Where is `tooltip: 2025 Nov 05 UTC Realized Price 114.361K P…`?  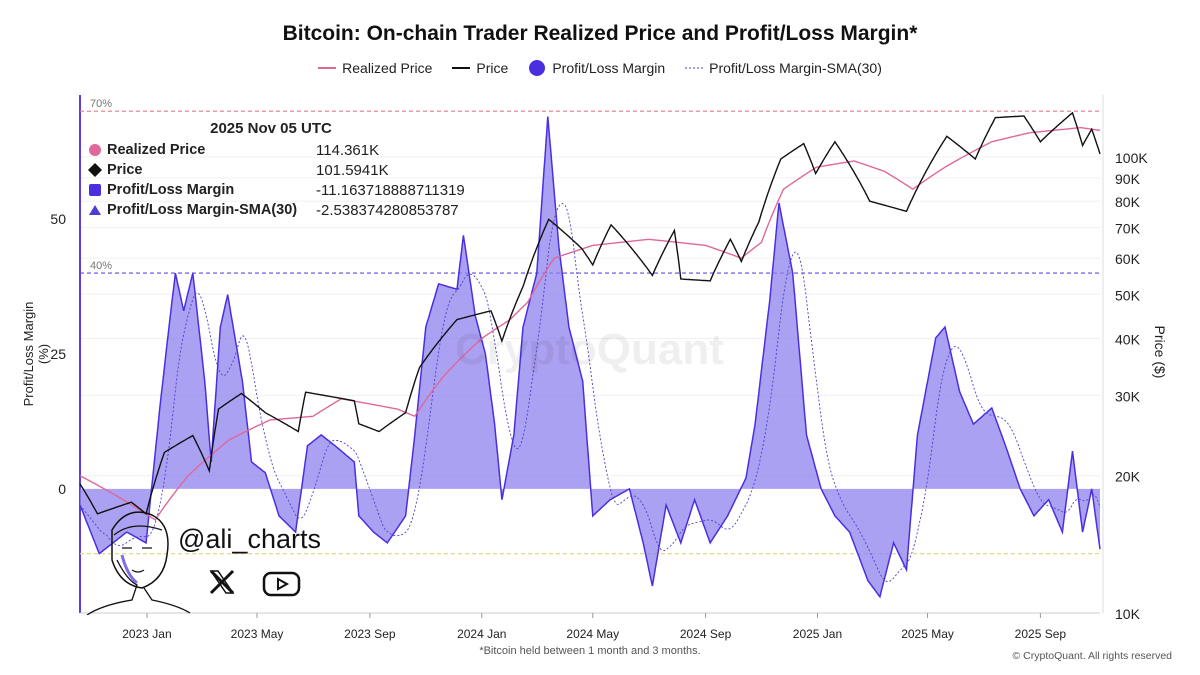
tooltip: 2025 Nov 05 UTC Realized Price 114.361K P… is located at coordinates (276, 170).